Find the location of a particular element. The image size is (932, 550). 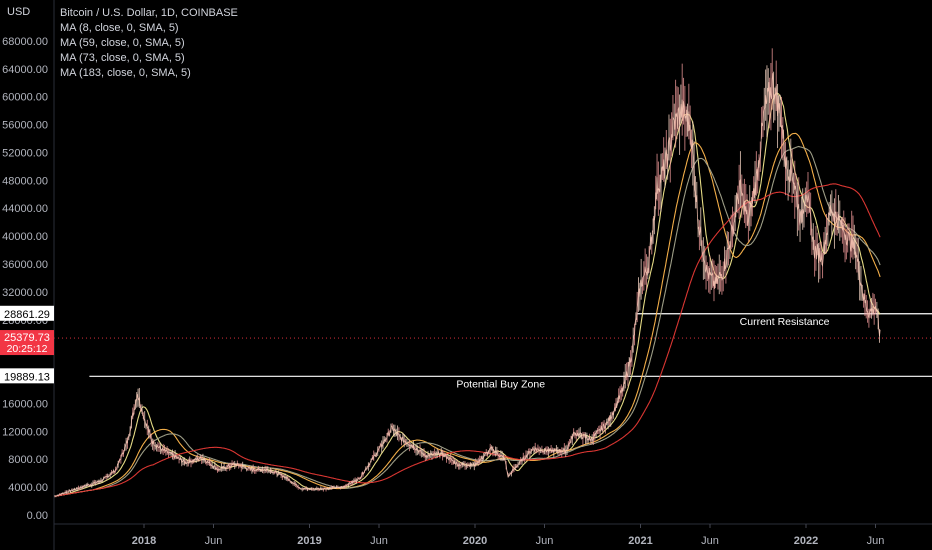

level-line-label: Current Resistance is located at coordinates (785, 322).